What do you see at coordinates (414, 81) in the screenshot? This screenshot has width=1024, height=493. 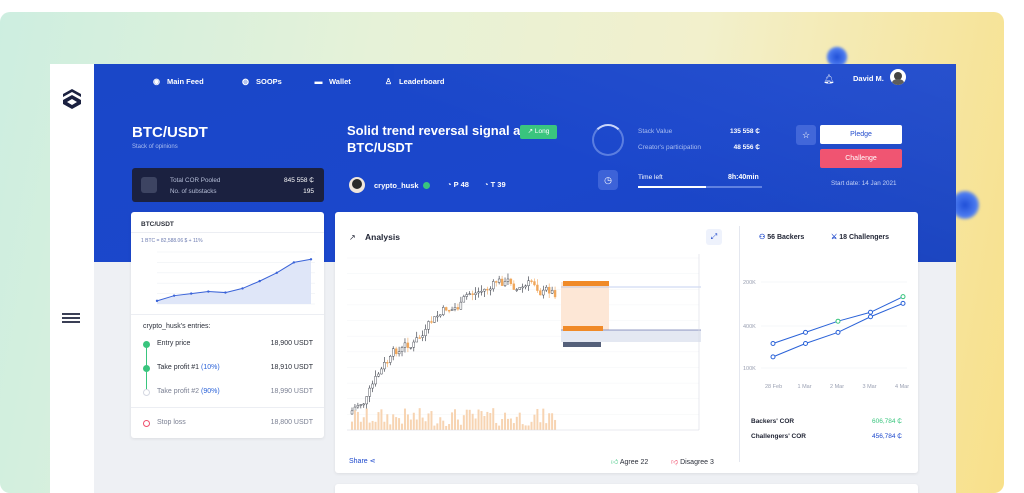 I see `nav-leaderboard: ♙ Leaderboard` at bounding box center [414, 81].